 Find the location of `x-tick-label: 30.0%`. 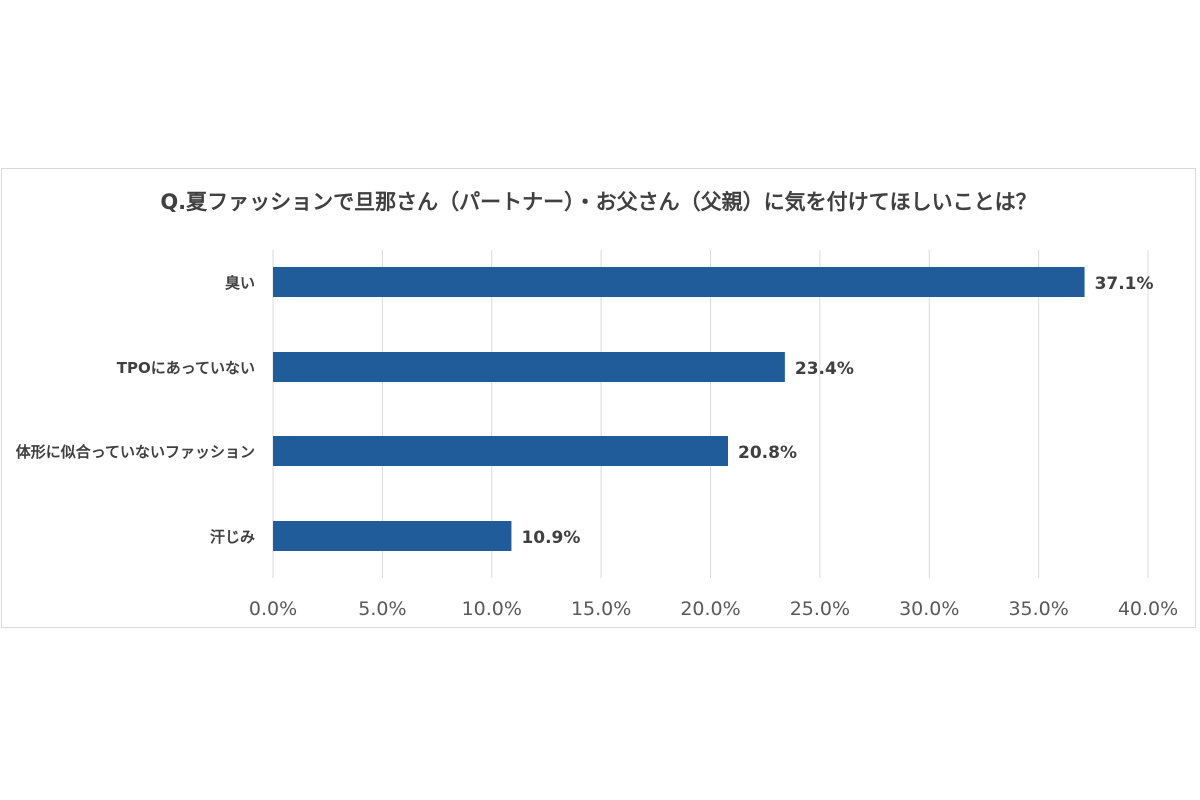

x-tick-label: 30.0% is located at coordinates (929, 609).